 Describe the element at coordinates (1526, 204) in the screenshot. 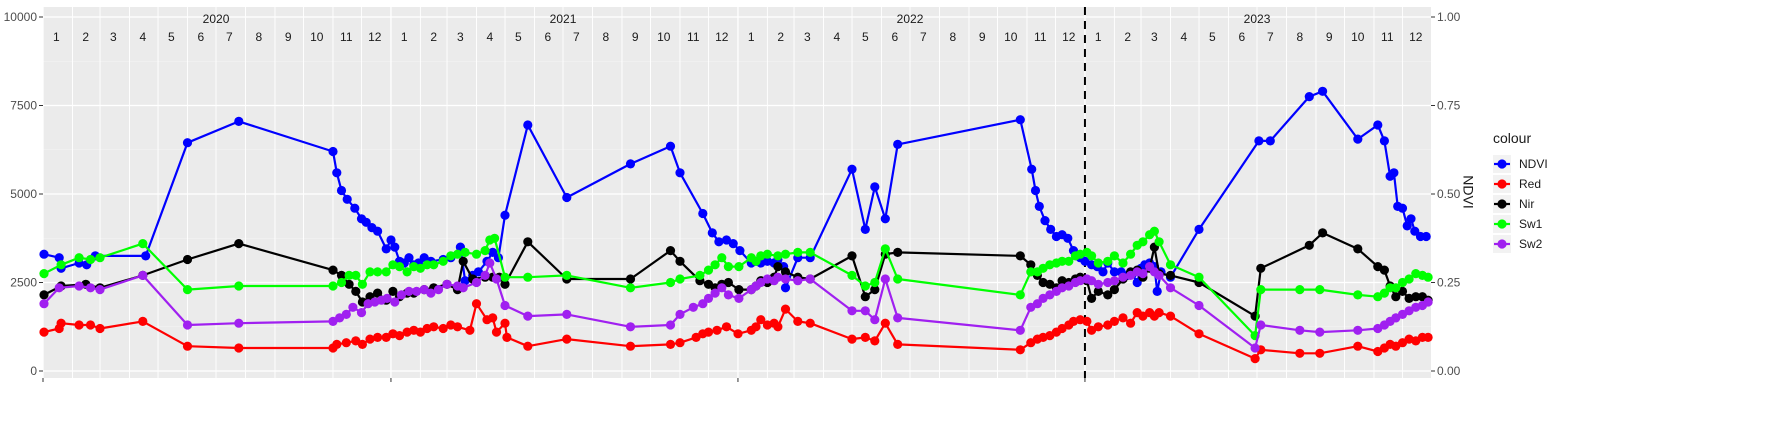

I see `legend-label-nir: Nir` at that location.